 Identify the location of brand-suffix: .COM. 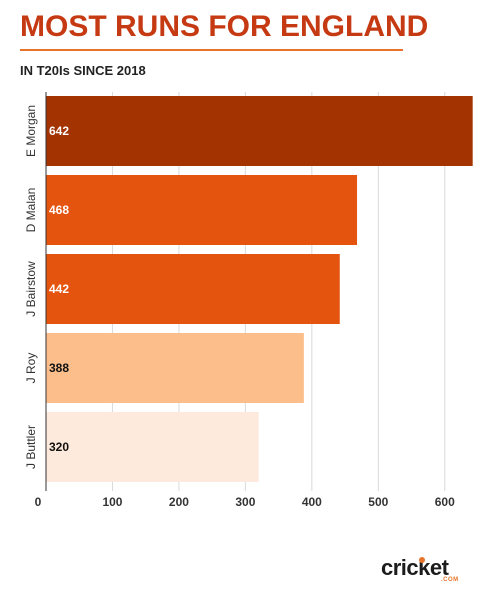
(450, 580).